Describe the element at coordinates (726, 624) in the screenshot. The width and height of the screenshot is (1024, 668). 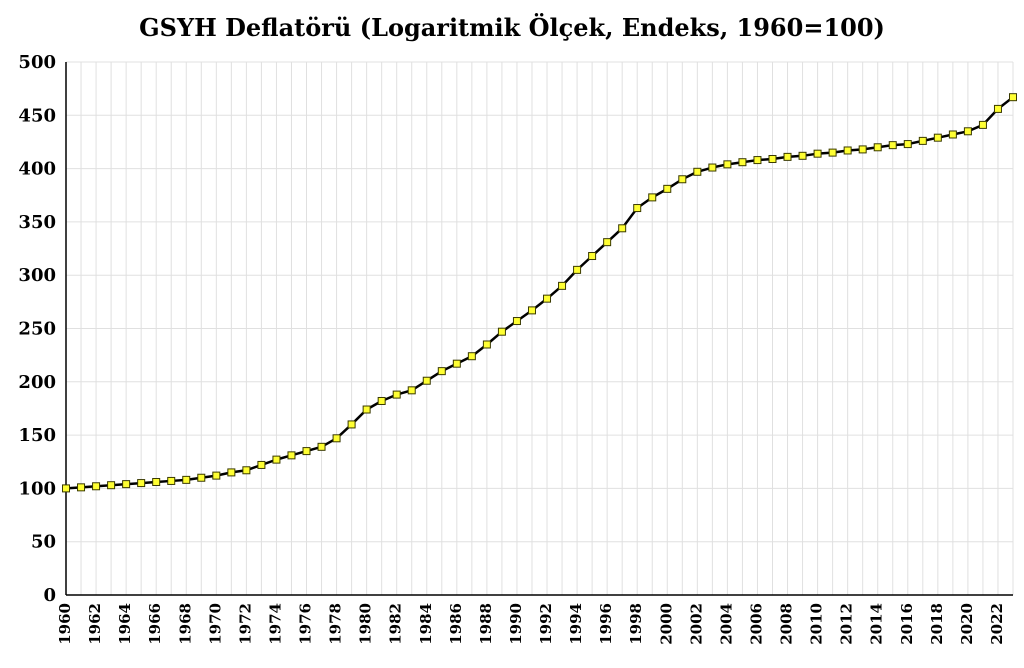
I see `x-tick-label: 2004` at that location.